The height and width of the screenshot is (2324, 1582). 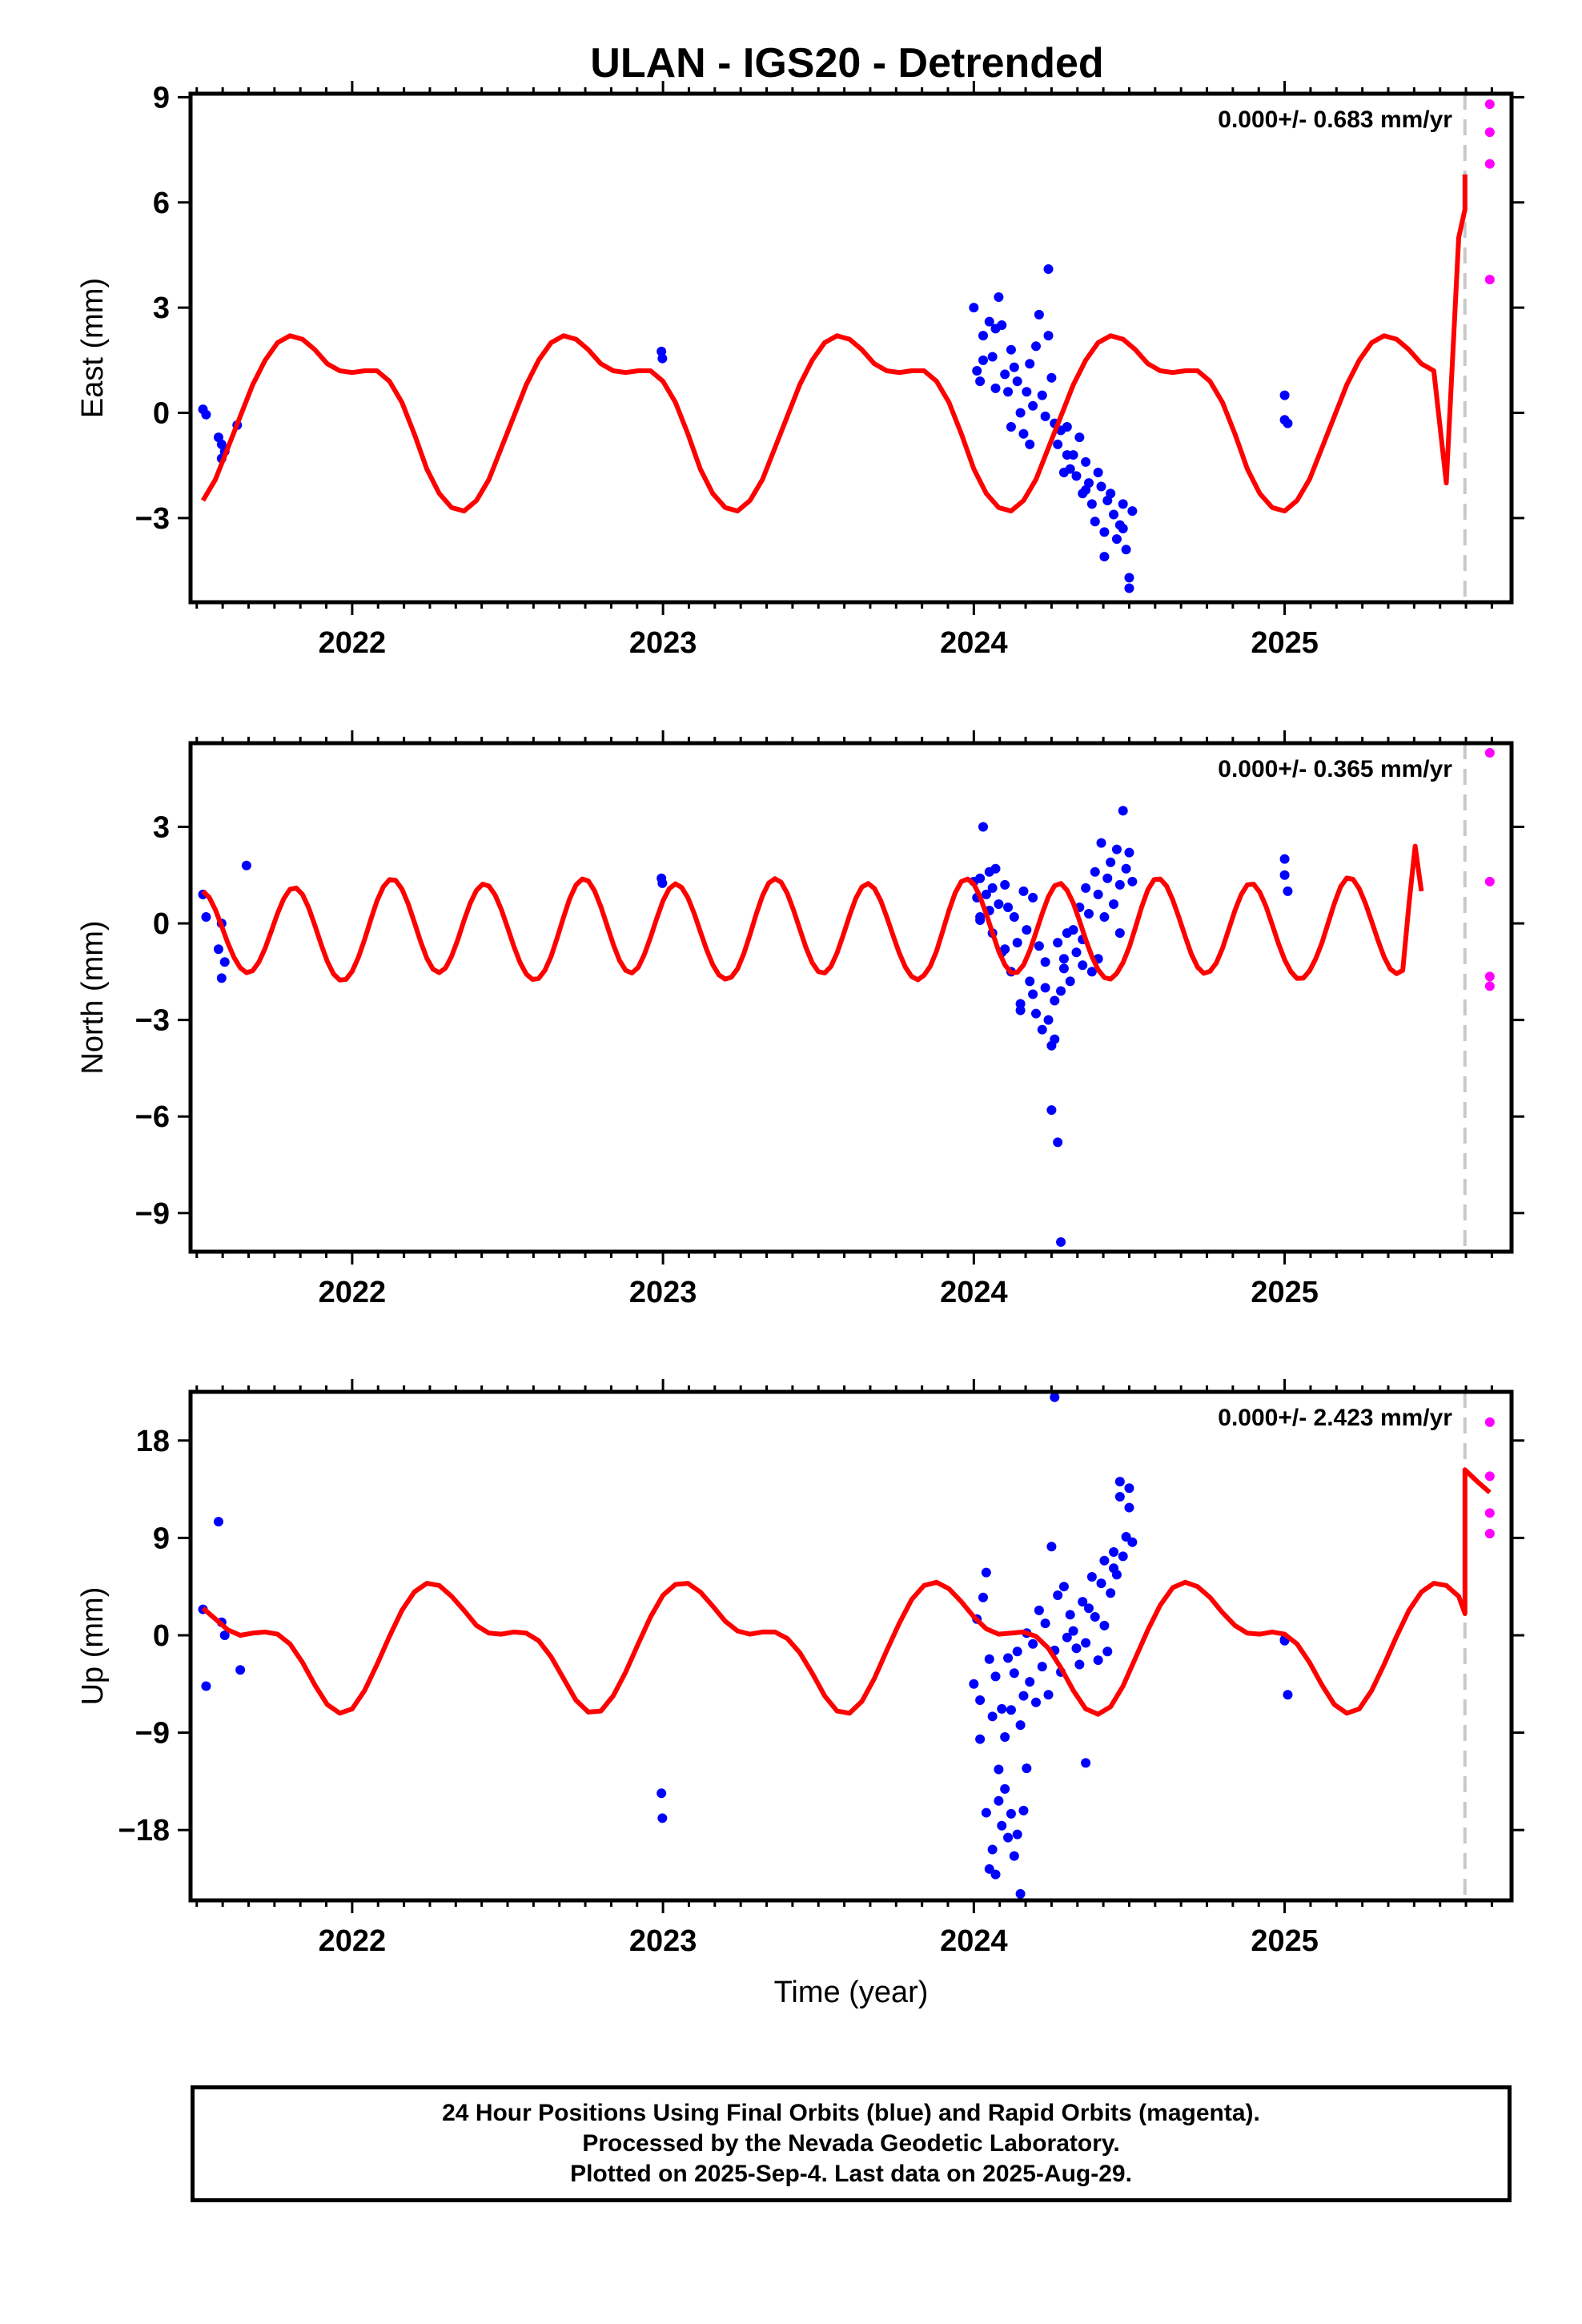 What do you see at coordinates (663, 1941) in the screenshot?
I see `x-tick-label: 2023` at bounding box center [663, 1941].